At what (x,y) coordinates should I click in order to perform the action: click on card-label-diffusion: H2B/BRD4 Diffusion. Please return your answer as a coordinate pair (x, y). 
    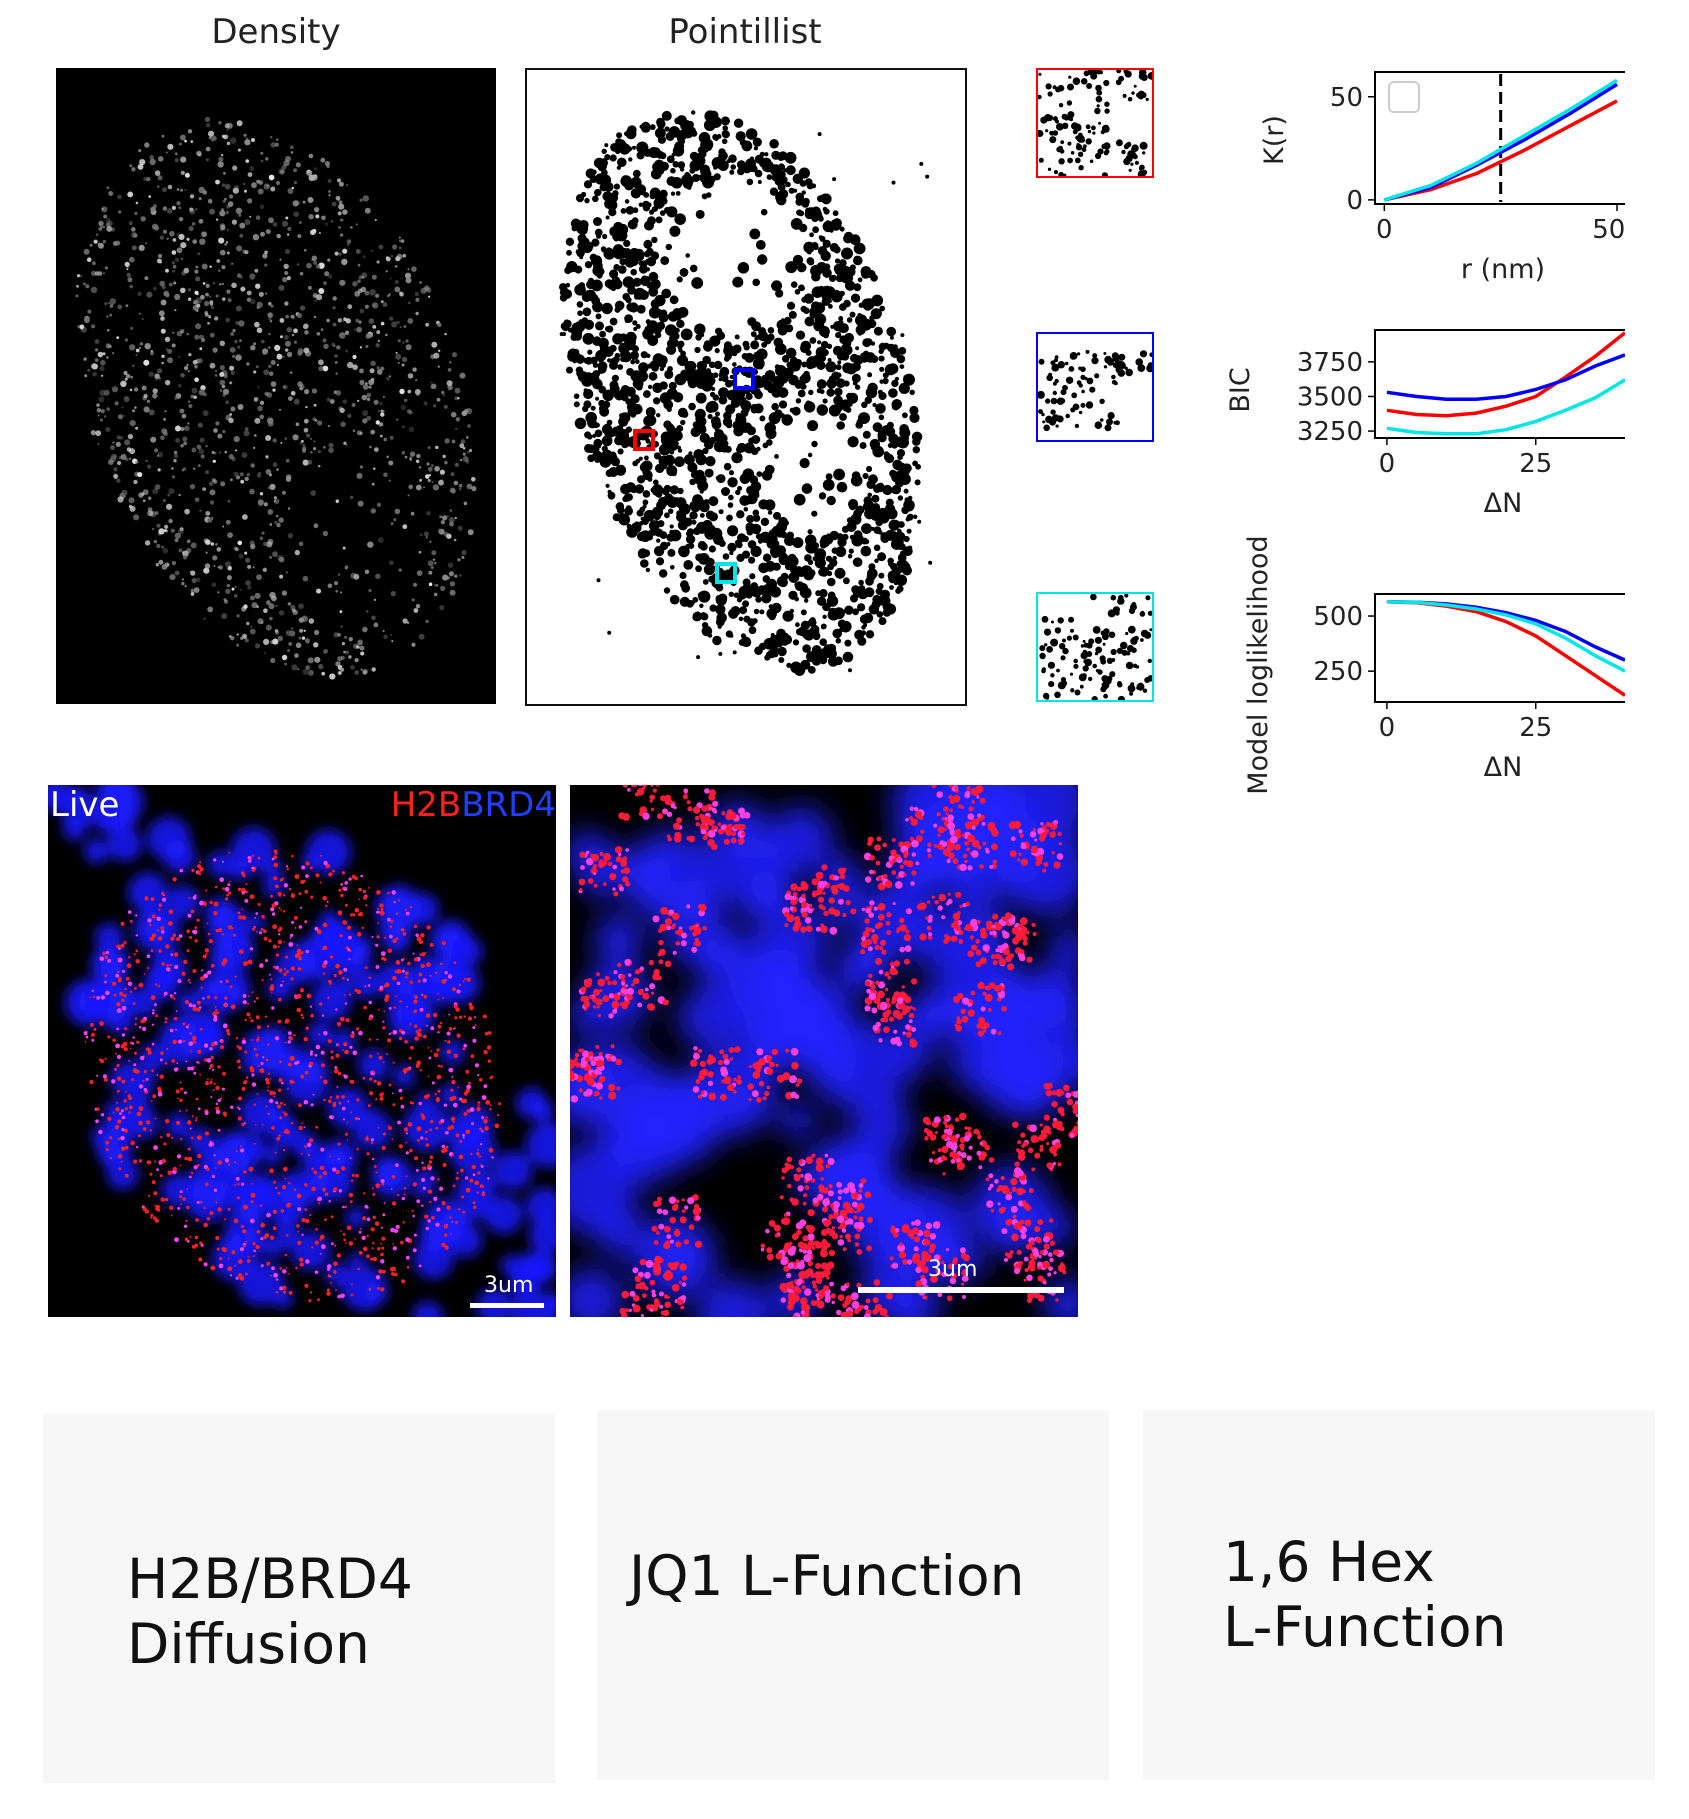
    Looking at the image, I should click on (270, 1611).